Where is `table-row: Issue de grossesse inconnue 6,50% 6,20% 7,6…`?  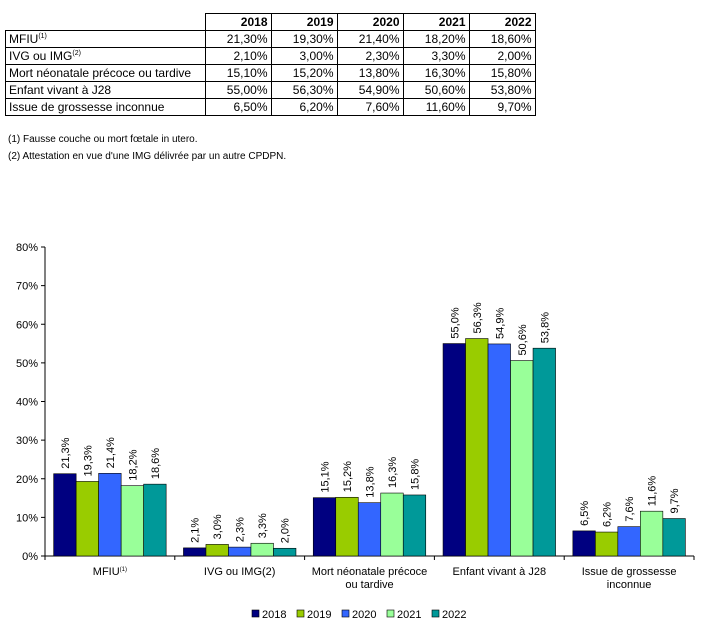 table-row: Issue de grossesse inconnue 6,50% 6,20% 7,6… is located at coordinates (270, 107).